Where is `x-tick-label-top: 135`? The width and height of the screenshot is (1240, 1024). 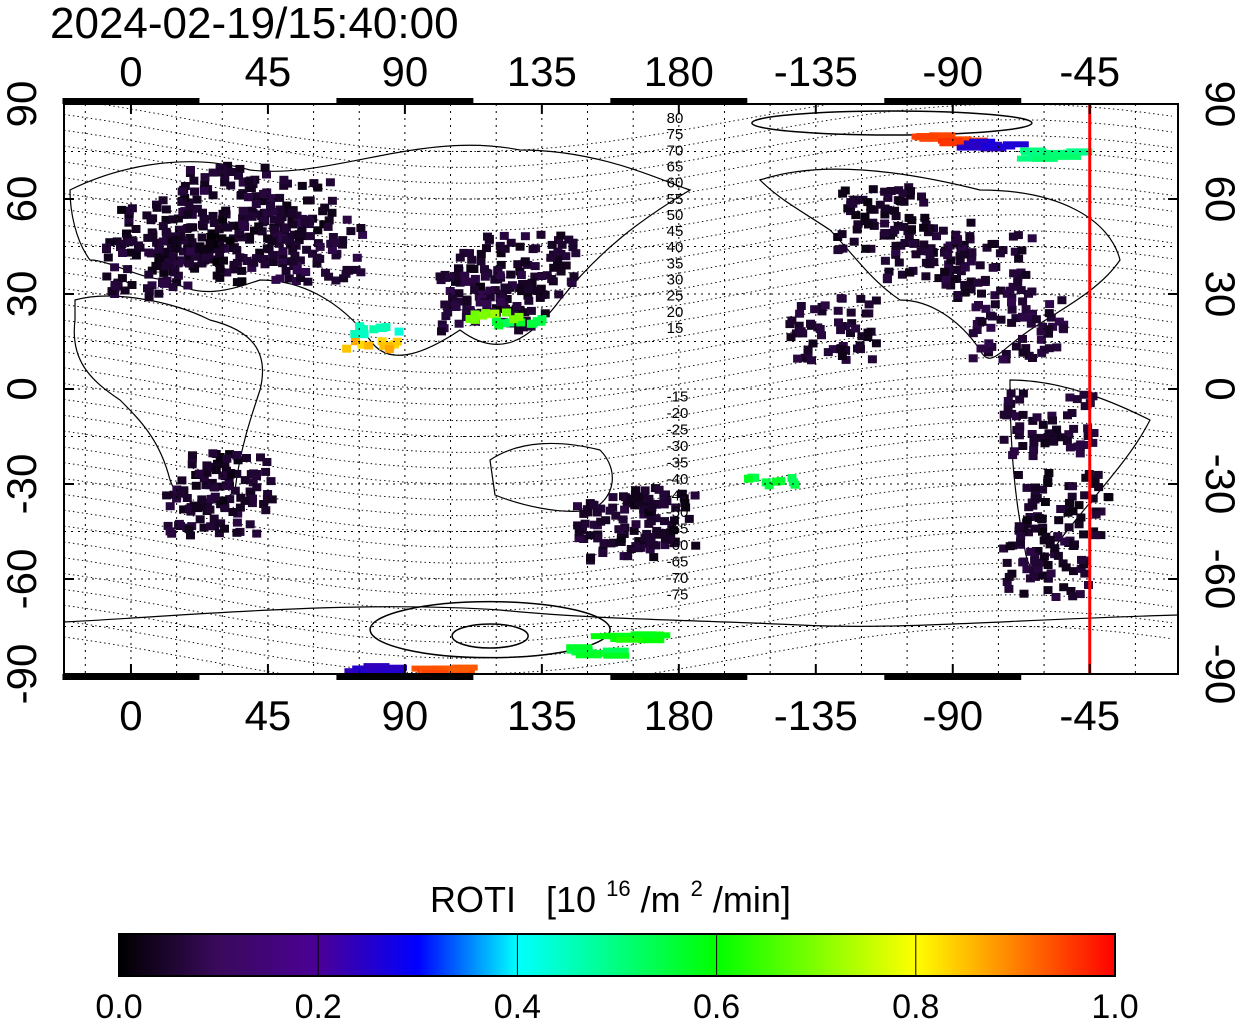 x-tick-label-top: 135 is located at coordinates (542, 71).